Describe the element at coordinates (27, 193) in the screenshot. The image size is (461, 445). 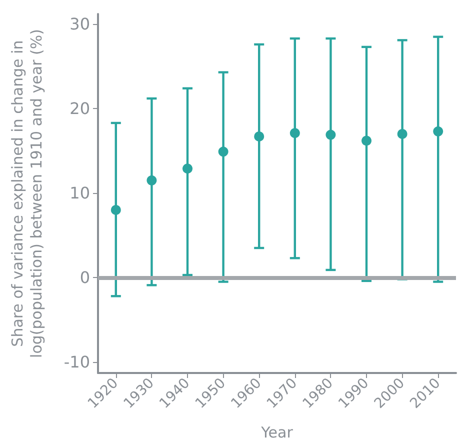
I see `y-axis-title: Share of variance explained in change in log(population) between 1910 and year (%)` at that location.